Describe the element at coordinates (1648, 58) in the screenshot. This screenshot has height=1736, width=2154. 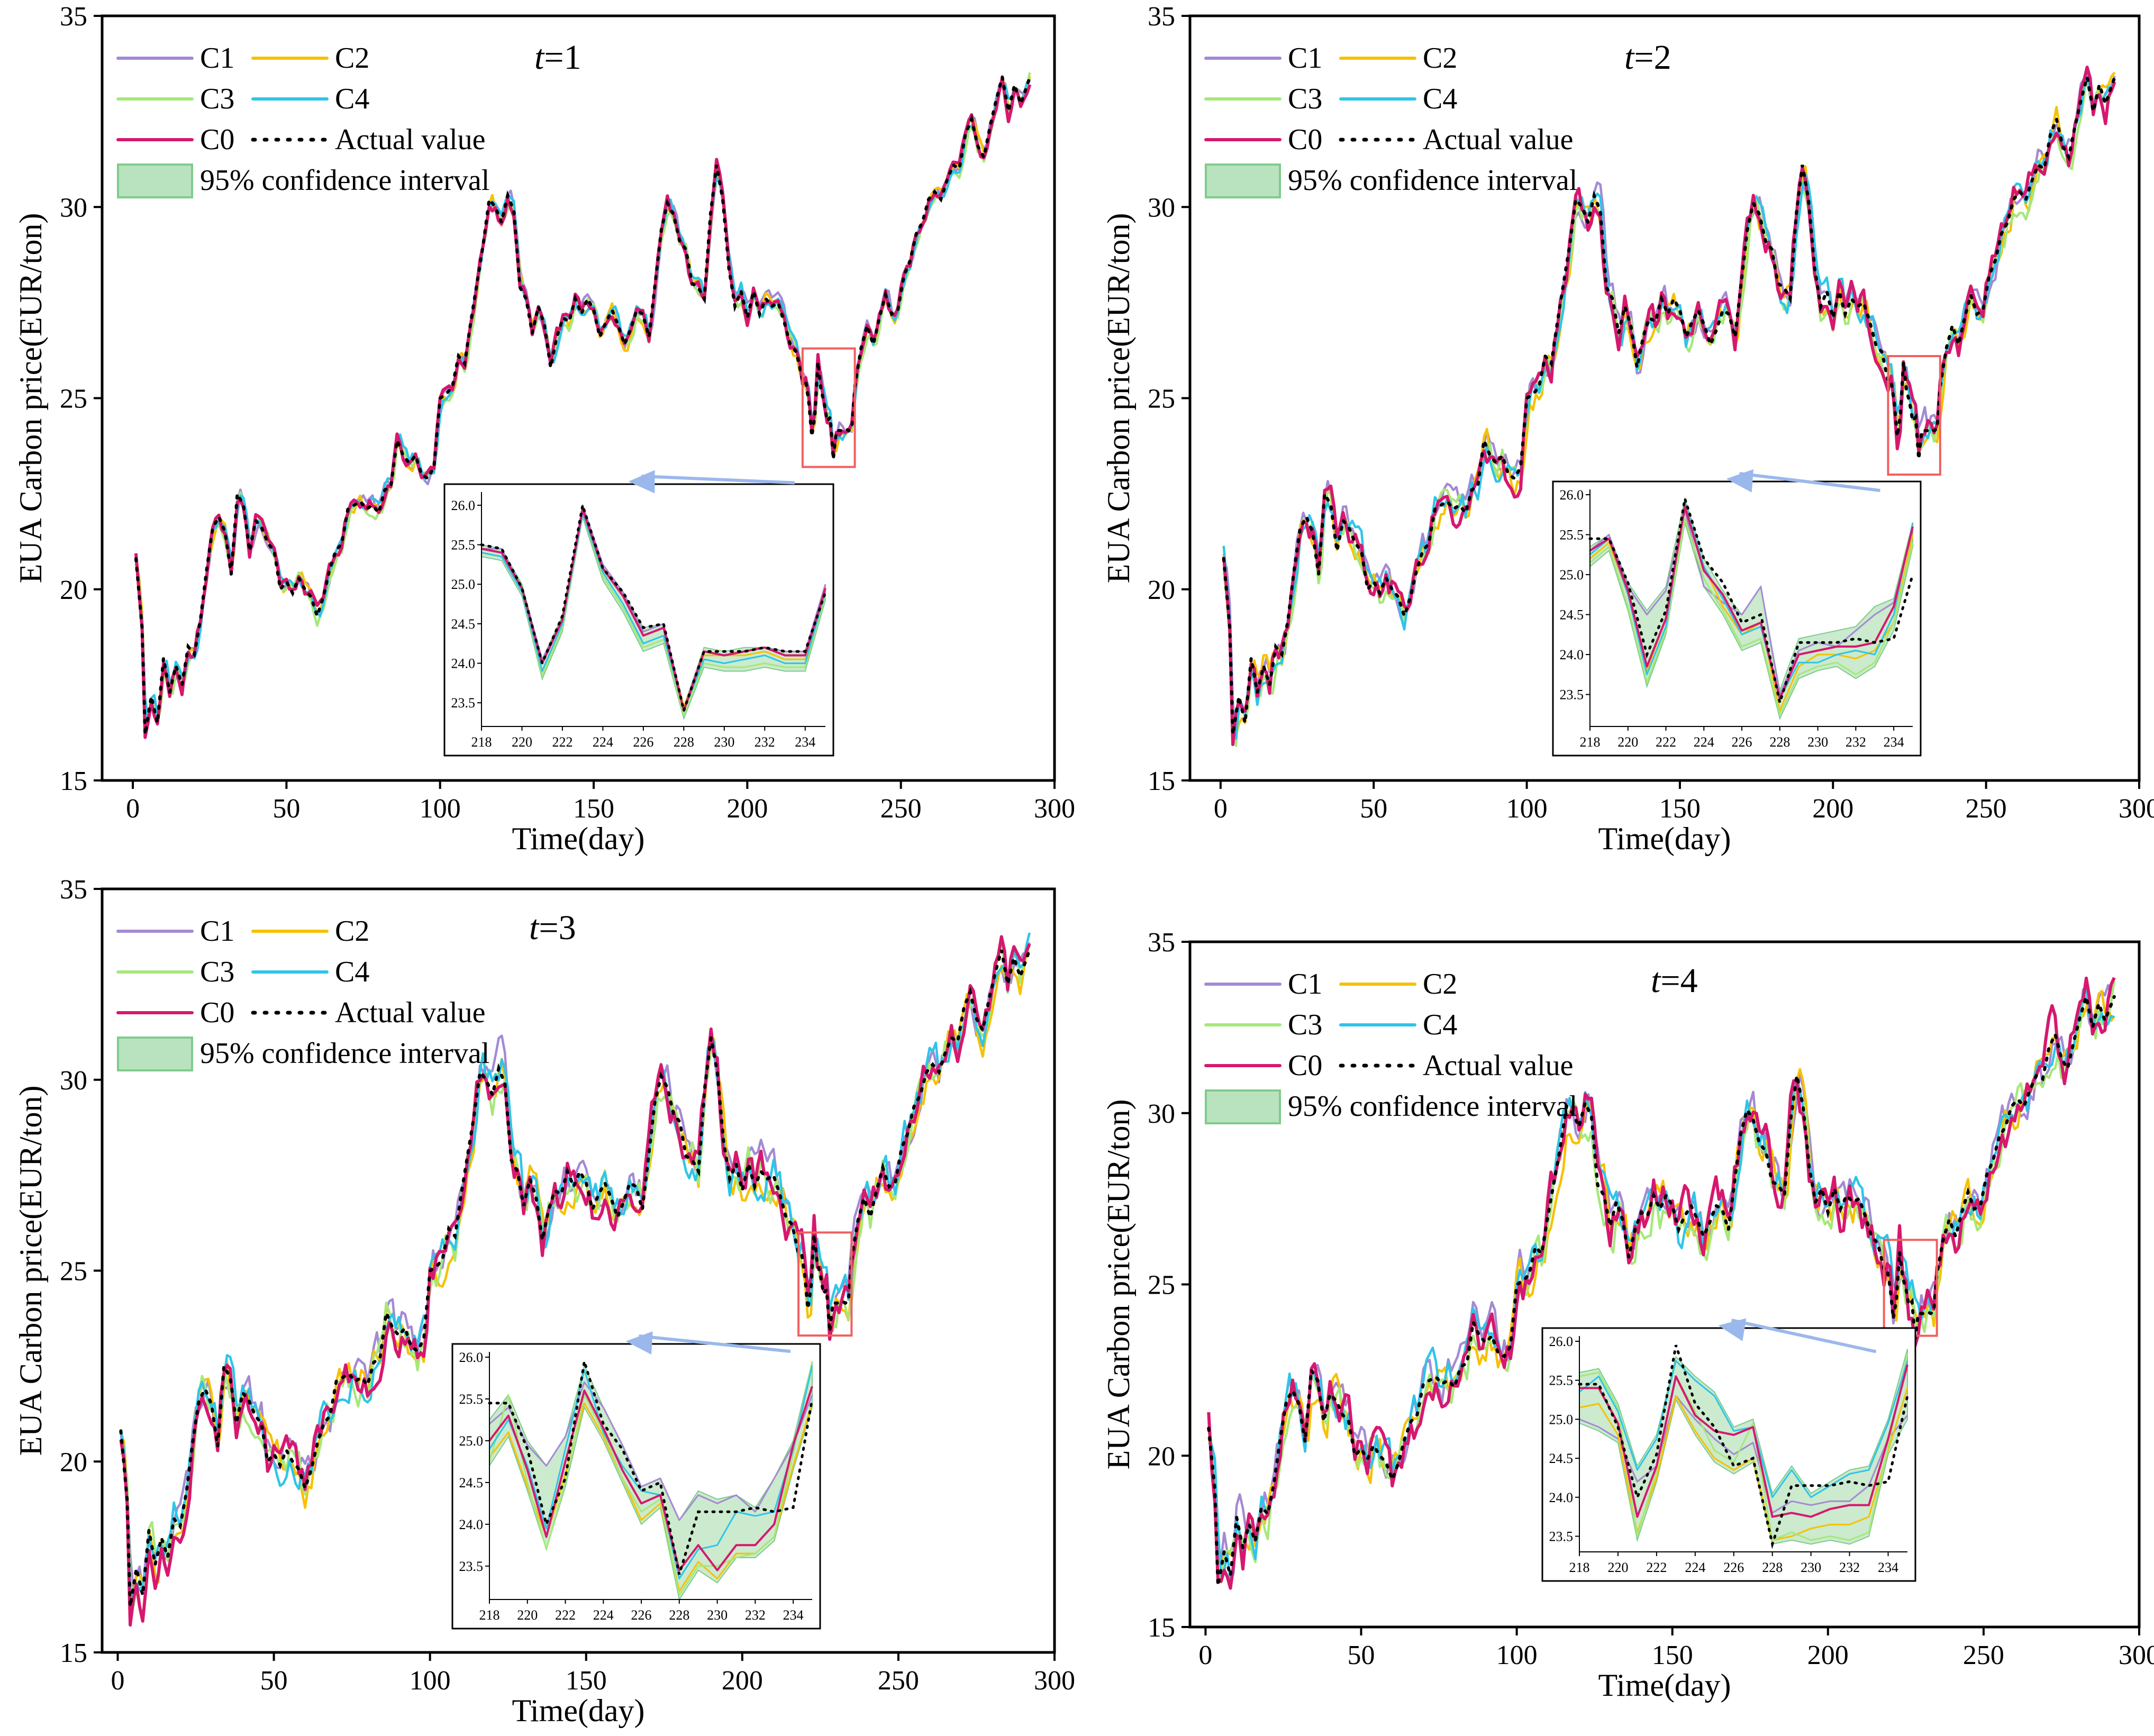
I see `panel-title: t=2` at that location.